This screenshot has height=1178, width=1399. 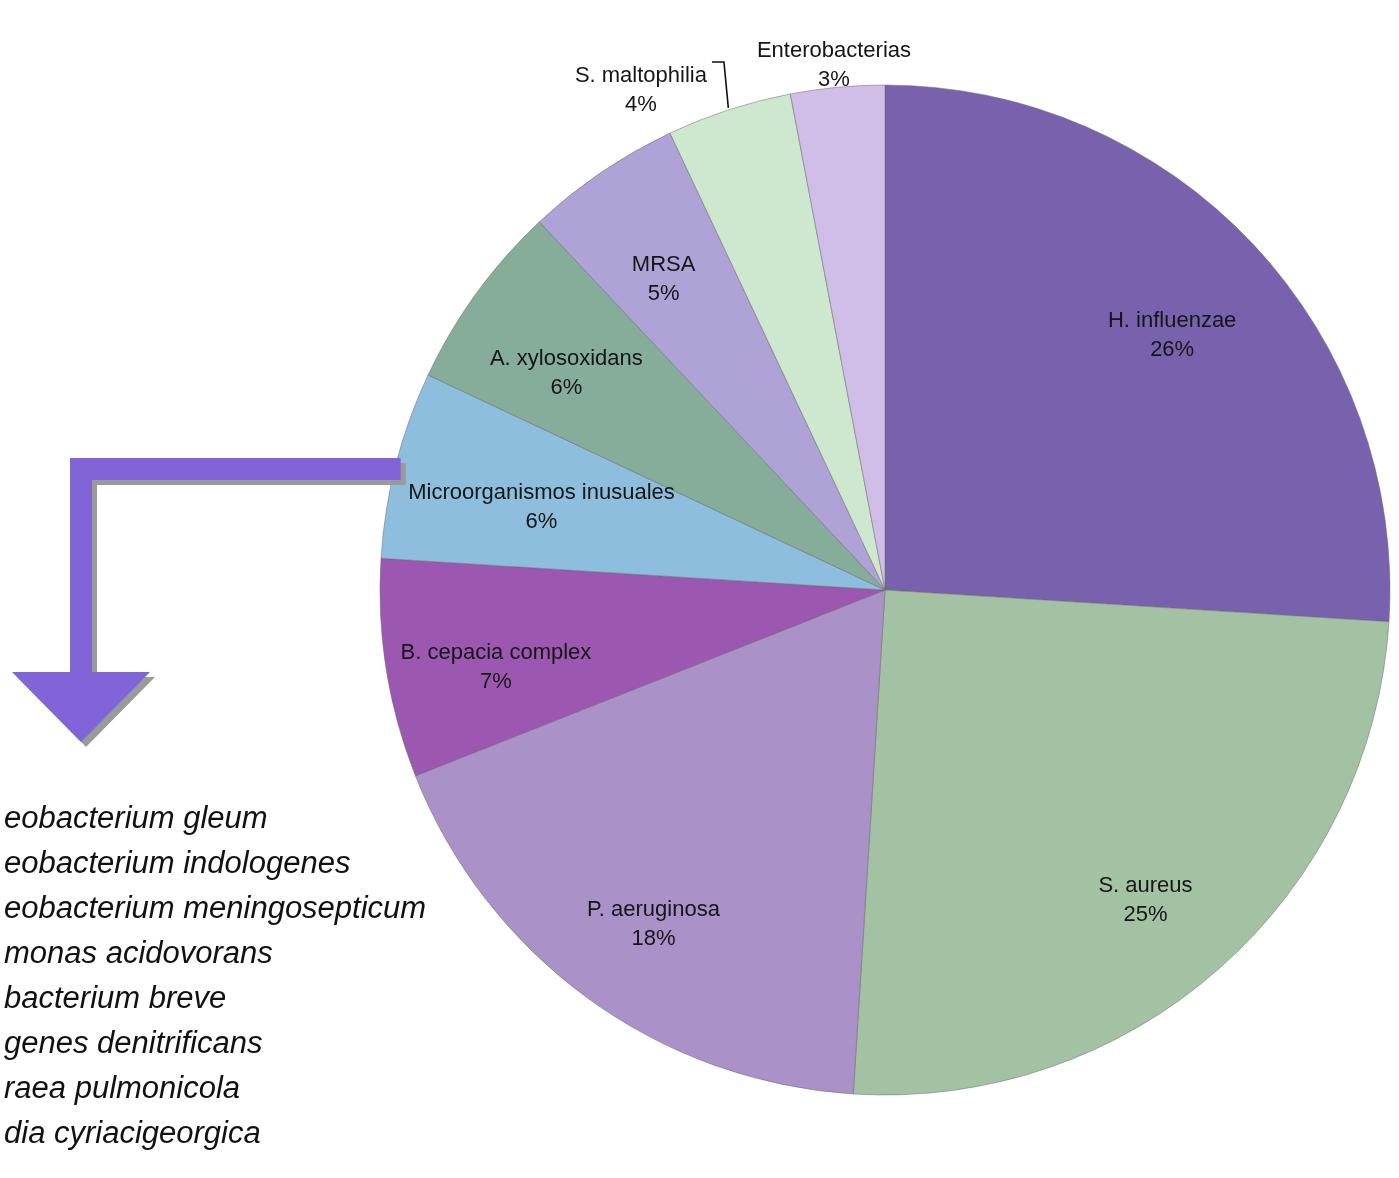 What do you see at coordinates (1172, 349) in the screenshot?
I see `data-label: 26%` at bounding box center [1172, 349].